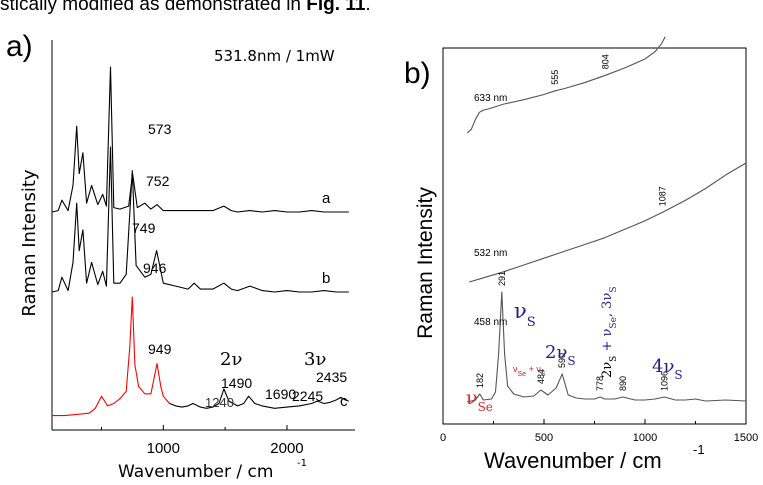  I want to click on panel-b-mode-4nu-s: 4νS, so click(667, 369).